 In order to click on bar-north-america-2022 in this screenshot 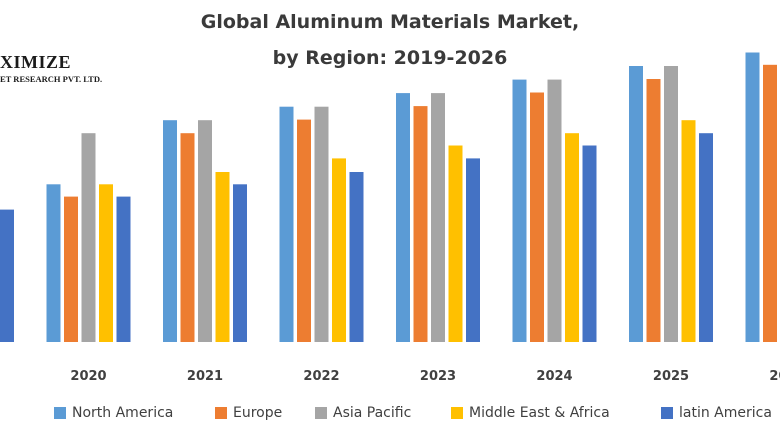, I will do `click(286, 224)`.